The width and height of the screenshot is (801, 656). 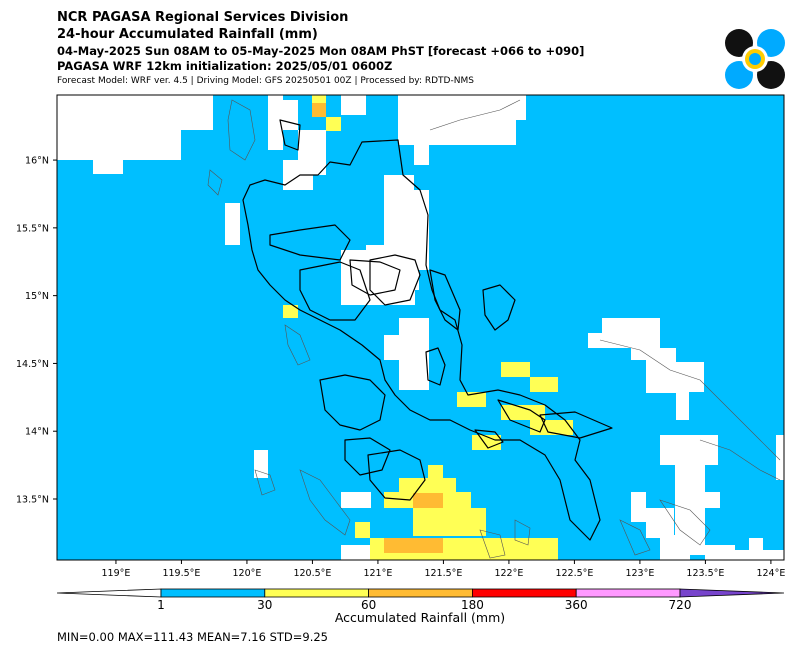 What do you see at coordinates (32, 499) in the screenshot?
I see `lat-tick-label: 13.5°N` at bounding box center [32, 499].